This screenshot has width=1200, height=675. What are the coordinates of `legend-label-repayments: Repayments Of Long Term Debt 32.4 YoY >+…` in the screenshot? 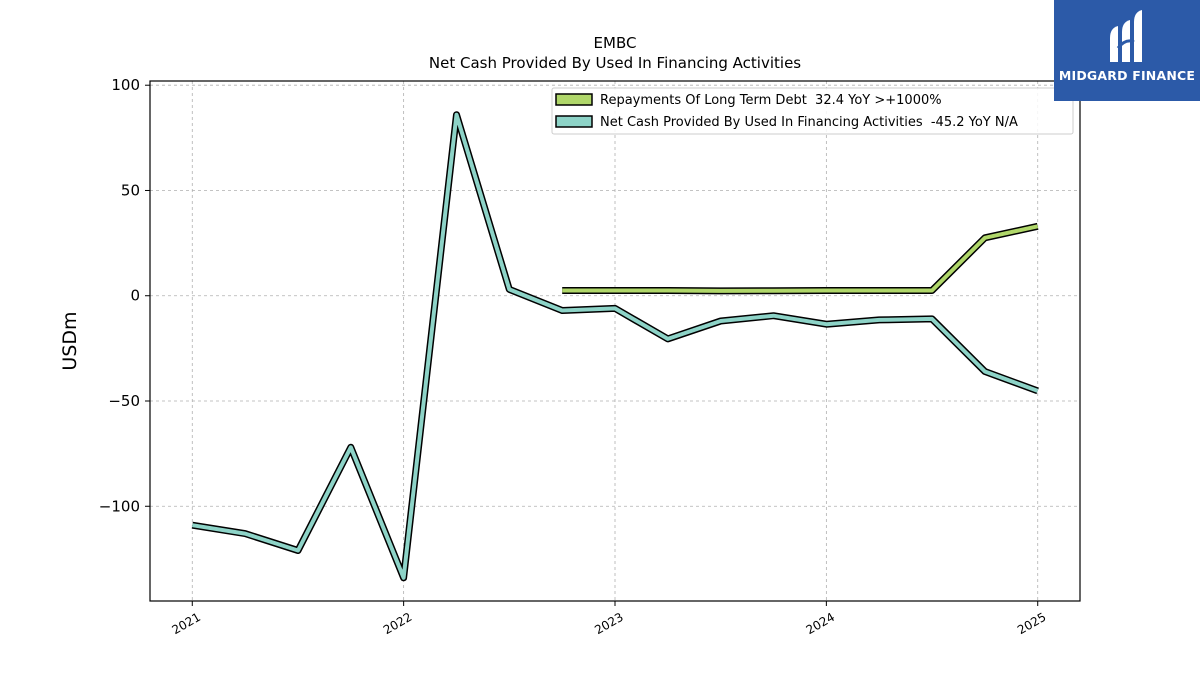 It's located at (771, 100).